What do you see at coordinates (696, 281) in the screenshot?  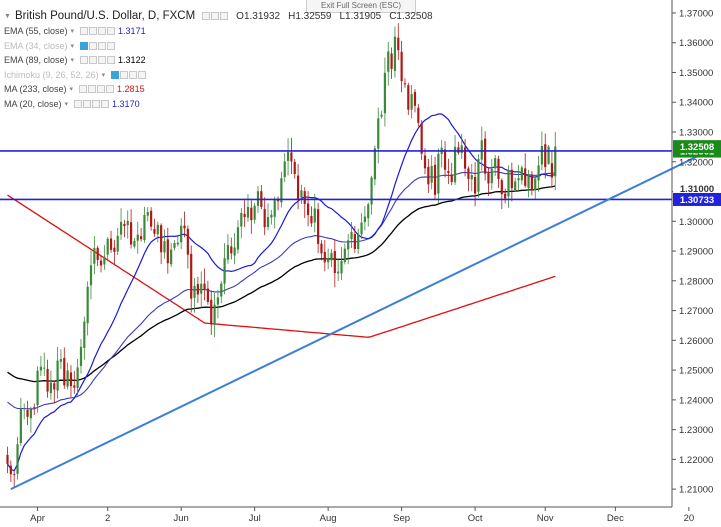 I see `y-tick-label: 1.28000` at bounding box center [696, 281].